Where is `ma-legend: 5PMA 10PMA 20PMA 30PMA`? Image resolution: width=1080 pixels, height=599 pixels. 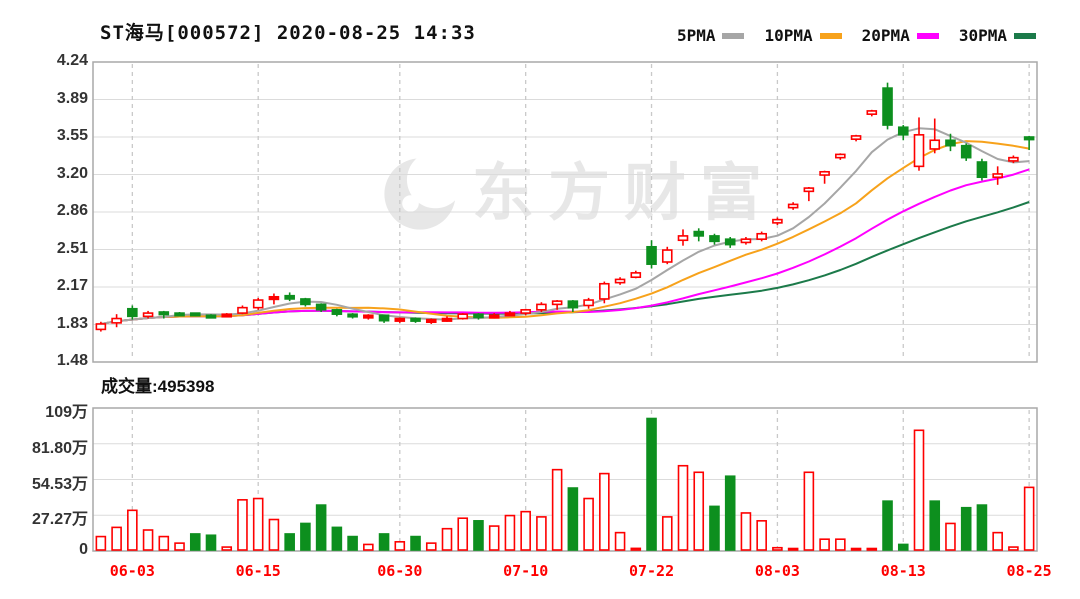 ma-legend: 5PMA 10PMA 20PMA 30PMA is located at coordinates (856, 35).